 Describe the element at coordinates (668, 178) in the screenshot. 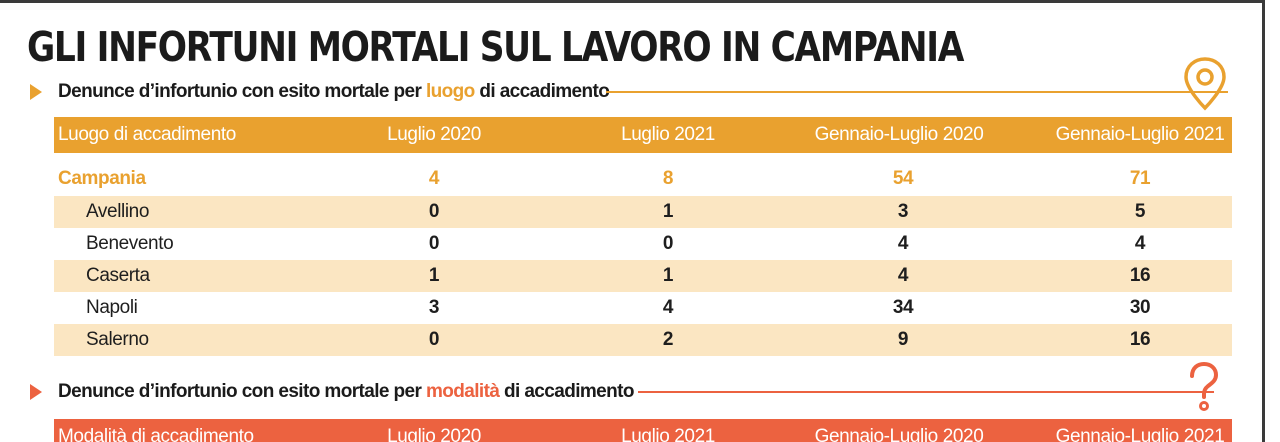

I see `row-value: 8` at that location.